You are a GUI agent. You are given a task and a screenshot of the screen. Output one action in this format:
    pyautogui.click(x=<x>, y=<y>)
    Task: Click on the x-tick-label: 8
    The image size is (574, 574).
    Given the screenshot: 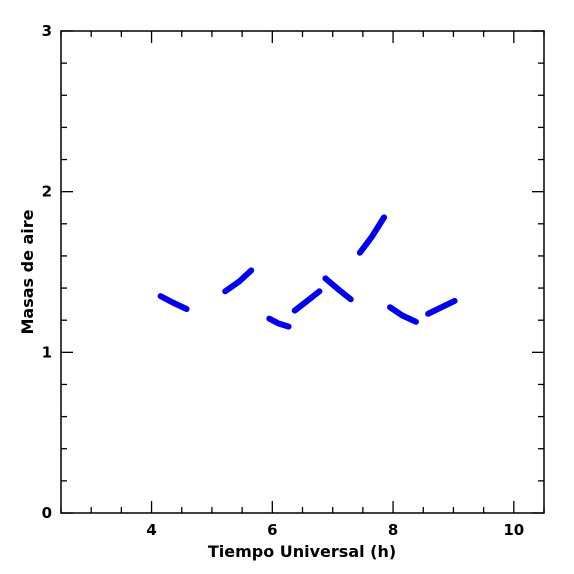 What is the action you would take?
    pyautogui.click(x=393, y=530)
    